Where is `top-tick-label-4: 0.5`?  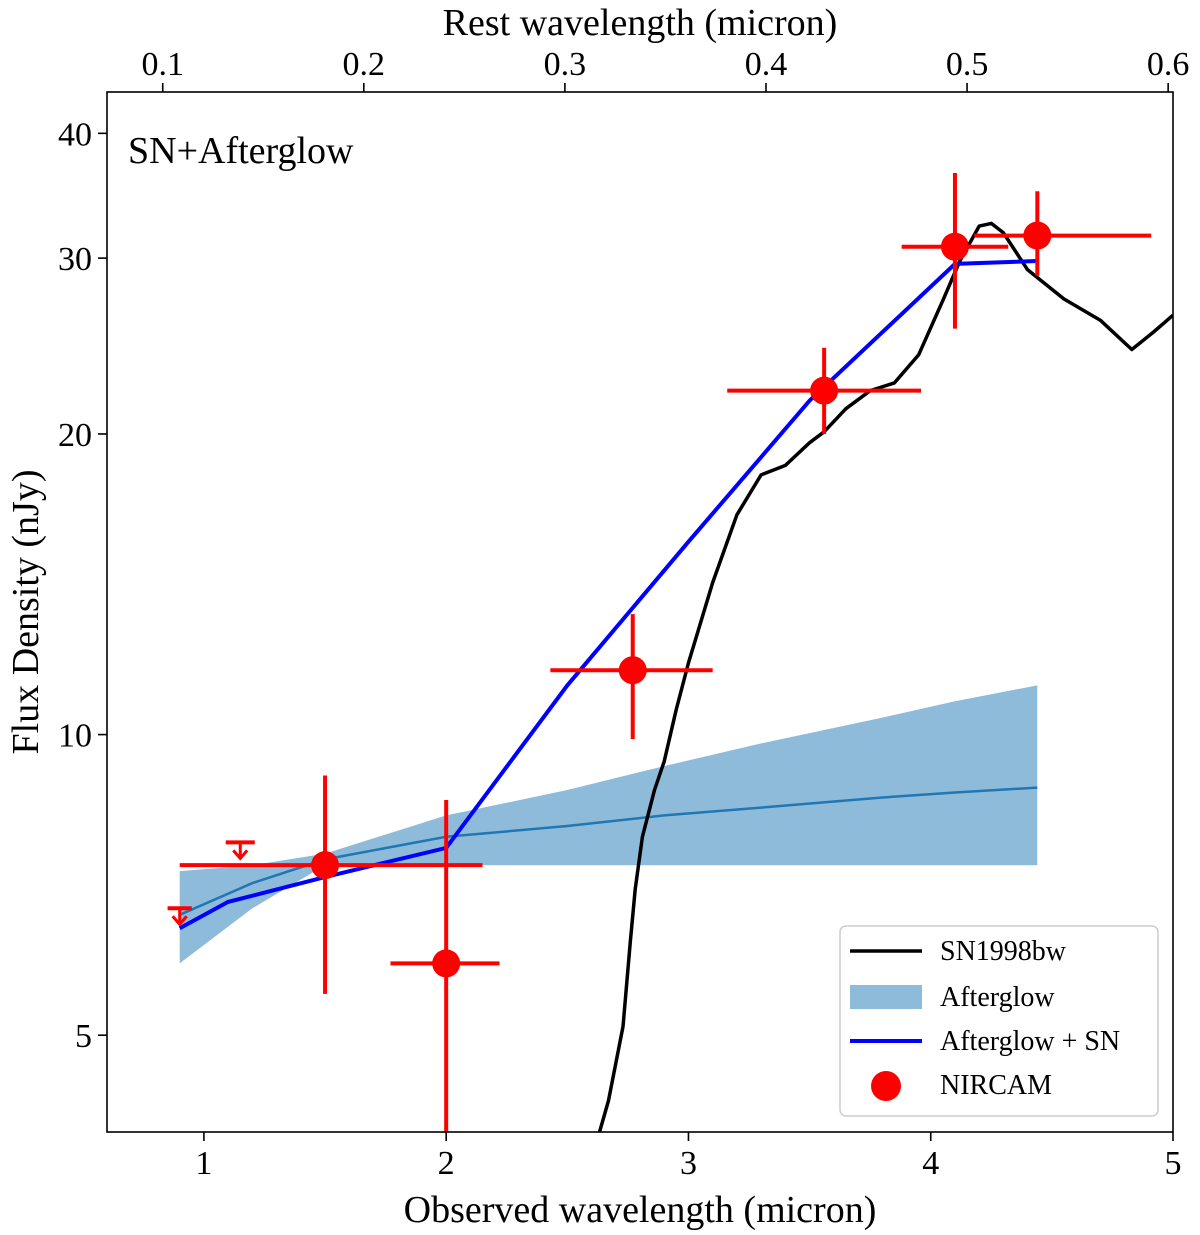
top-tick-label-4: 0.5 is located at coordinates (967, 64).